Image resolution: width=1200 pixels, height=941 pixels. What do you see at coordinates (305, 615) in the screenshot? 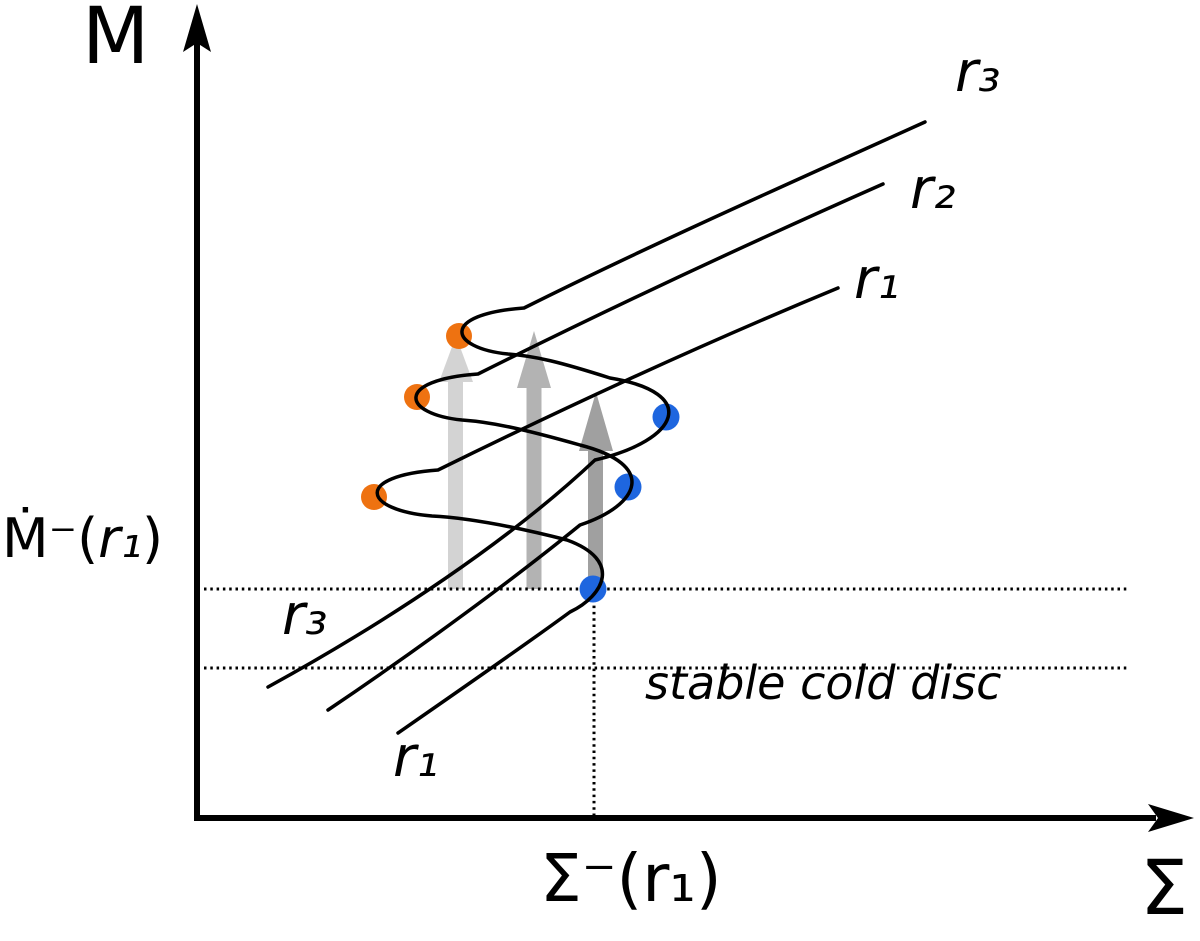
I see `curve-label-r3-lower: r₃` at bounding box center [305, 615].